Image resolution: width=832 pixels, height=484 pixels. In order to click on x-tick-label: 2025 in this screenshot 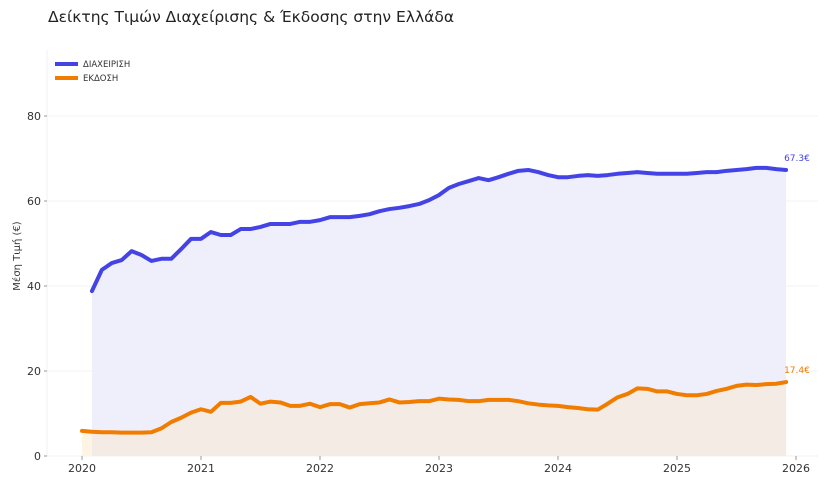, I will do `click(677, 468)`.